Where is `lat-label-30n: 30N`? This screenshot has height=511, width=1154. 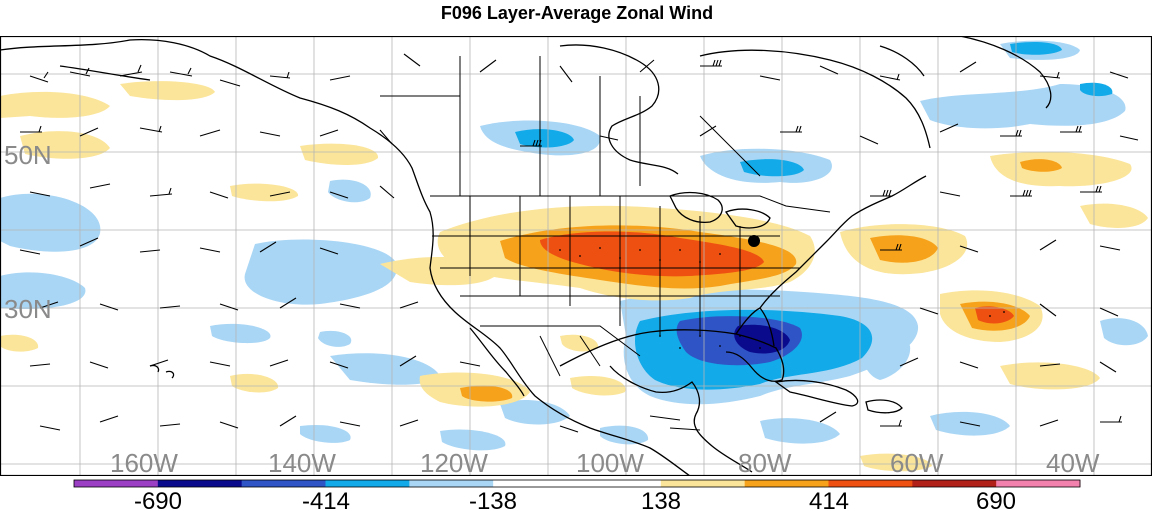 lat-label-30n: 30N is located at coordinates (28, 309).